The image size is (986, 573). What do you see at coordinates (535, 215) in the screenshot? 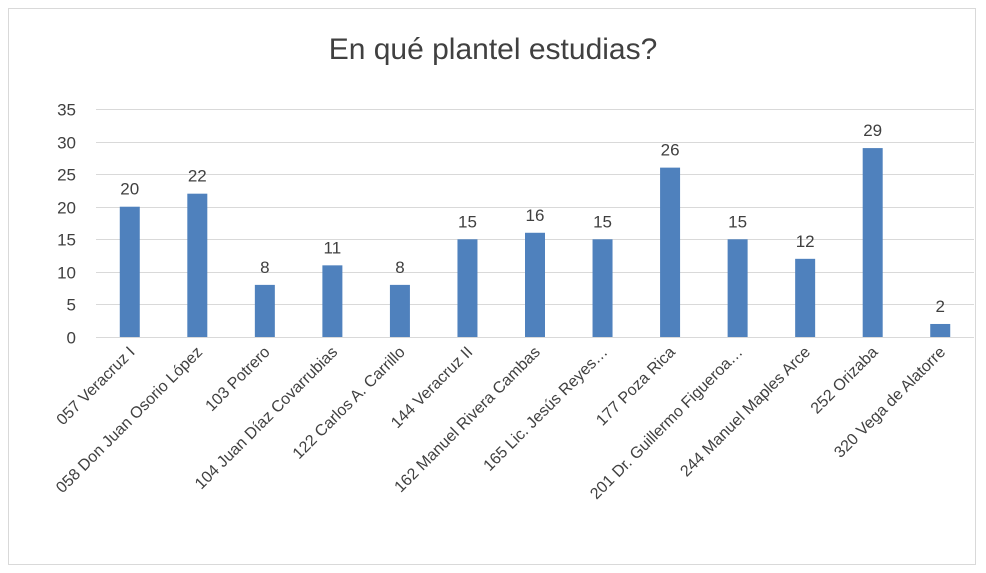
I see `data-label: 16` at bounding box center [535, 215].